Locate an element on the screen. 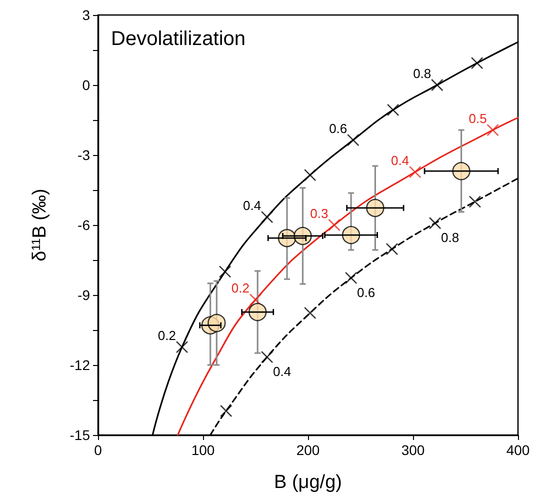  annotation: 0.3 is located at coordinates (319, 213).